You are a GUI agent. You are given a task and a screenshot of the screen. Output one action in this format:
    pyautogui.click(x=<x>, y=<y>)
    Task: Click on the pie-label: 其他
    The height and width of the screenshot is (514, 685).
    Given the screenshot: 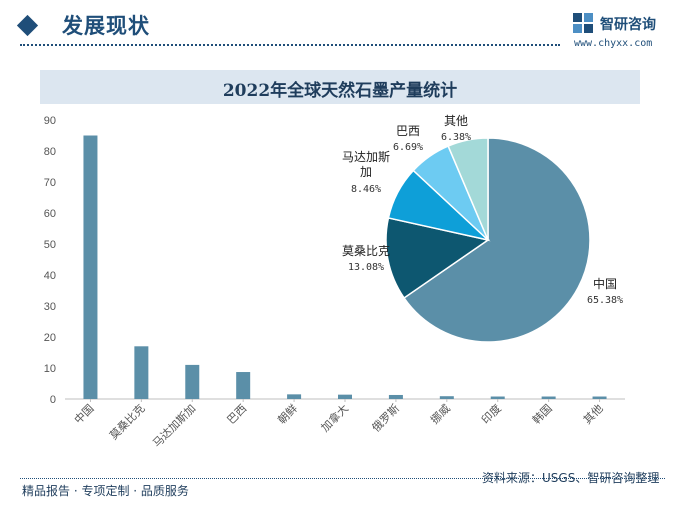 What is the action you would take?
    pyautogui.click(x=456, y=121)
    